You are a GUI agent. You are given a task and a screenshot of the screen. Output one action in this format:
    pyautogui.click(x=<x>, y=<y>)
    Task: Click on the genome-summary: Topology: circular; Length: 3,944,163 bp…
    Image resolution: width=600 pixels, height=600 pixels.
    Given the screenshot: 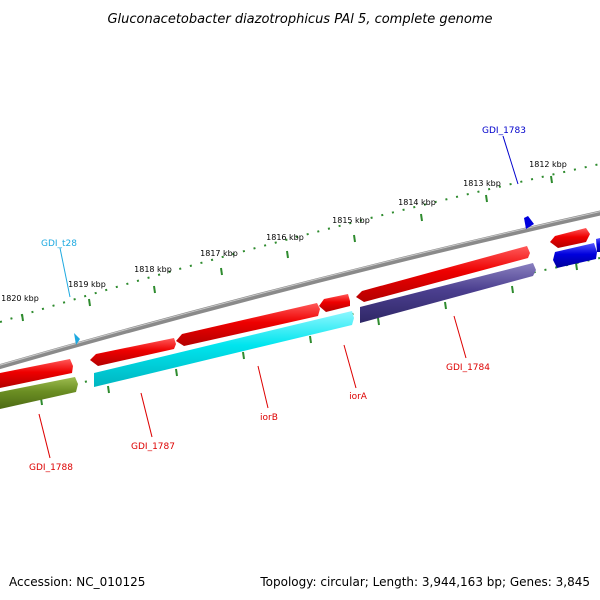 What is the action you would take?
    pyautogui.click(x=424, y=582)
    